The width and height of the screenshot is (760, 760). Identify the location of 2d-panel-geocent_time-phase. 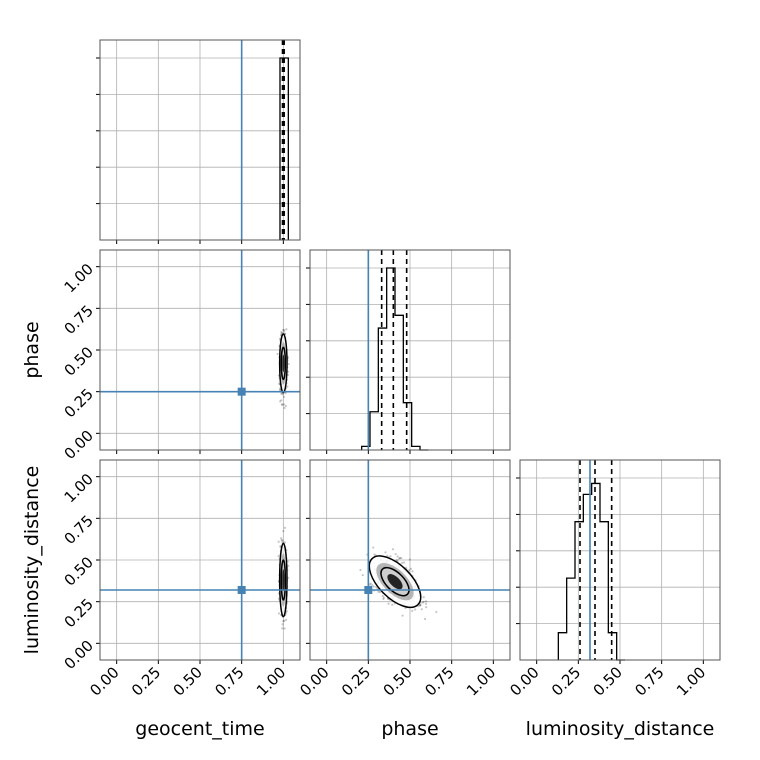
(198, 351).